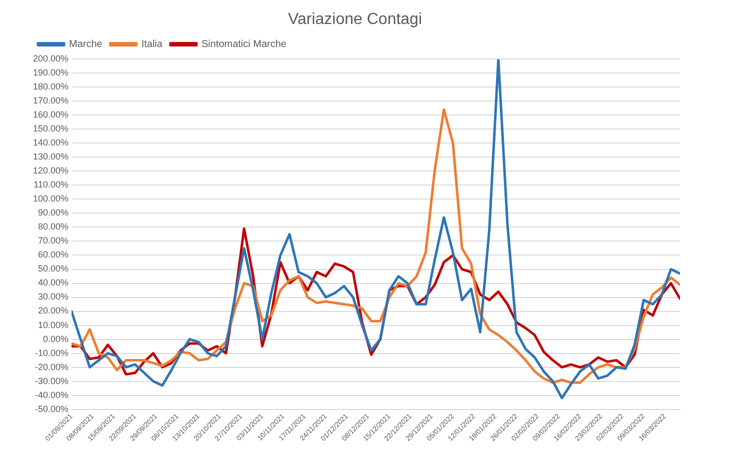  Describe the element at coordinates (355, 19) in the screenshot. I see `chart-title: Variazione Contagi` at that location.